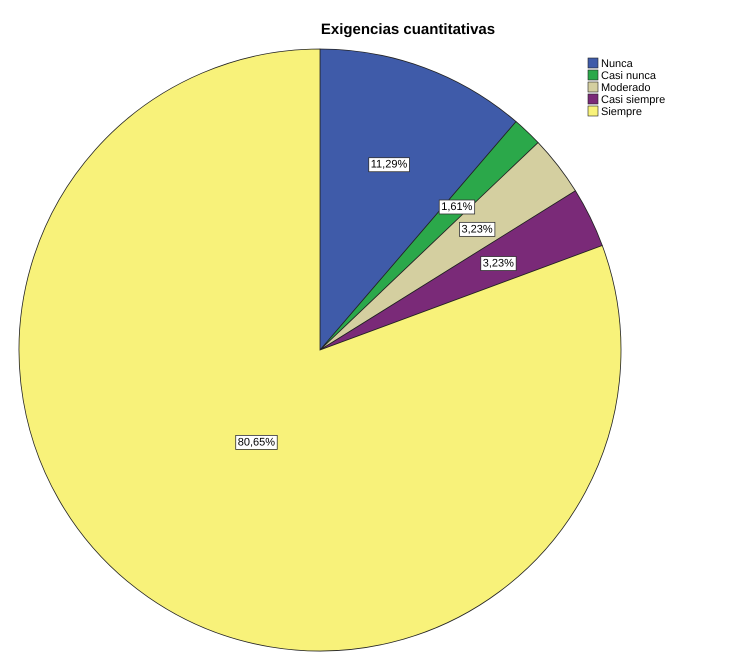 The height and width of the screenshot is (653, 732). Describe the element at coordinates (257, 442) in the screenshot. I see `data-label: 80,65%` at that location.